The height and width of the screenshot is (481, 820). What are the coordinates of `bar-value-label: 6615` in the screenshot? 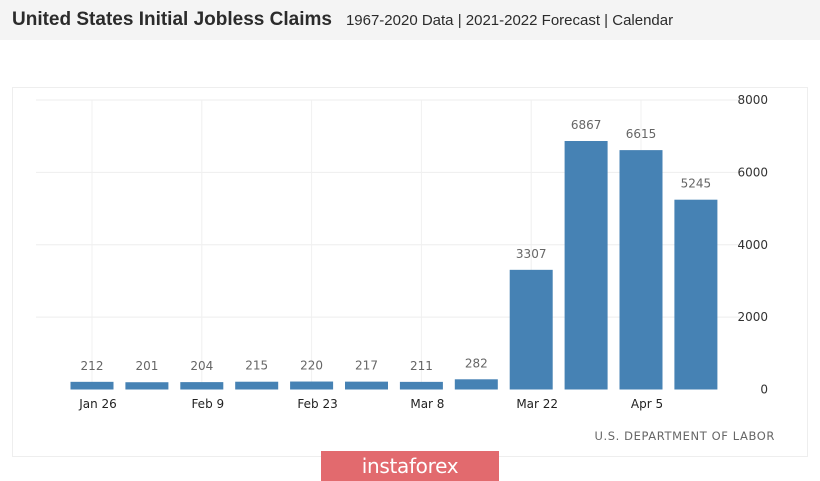 It's located at (641, 134).